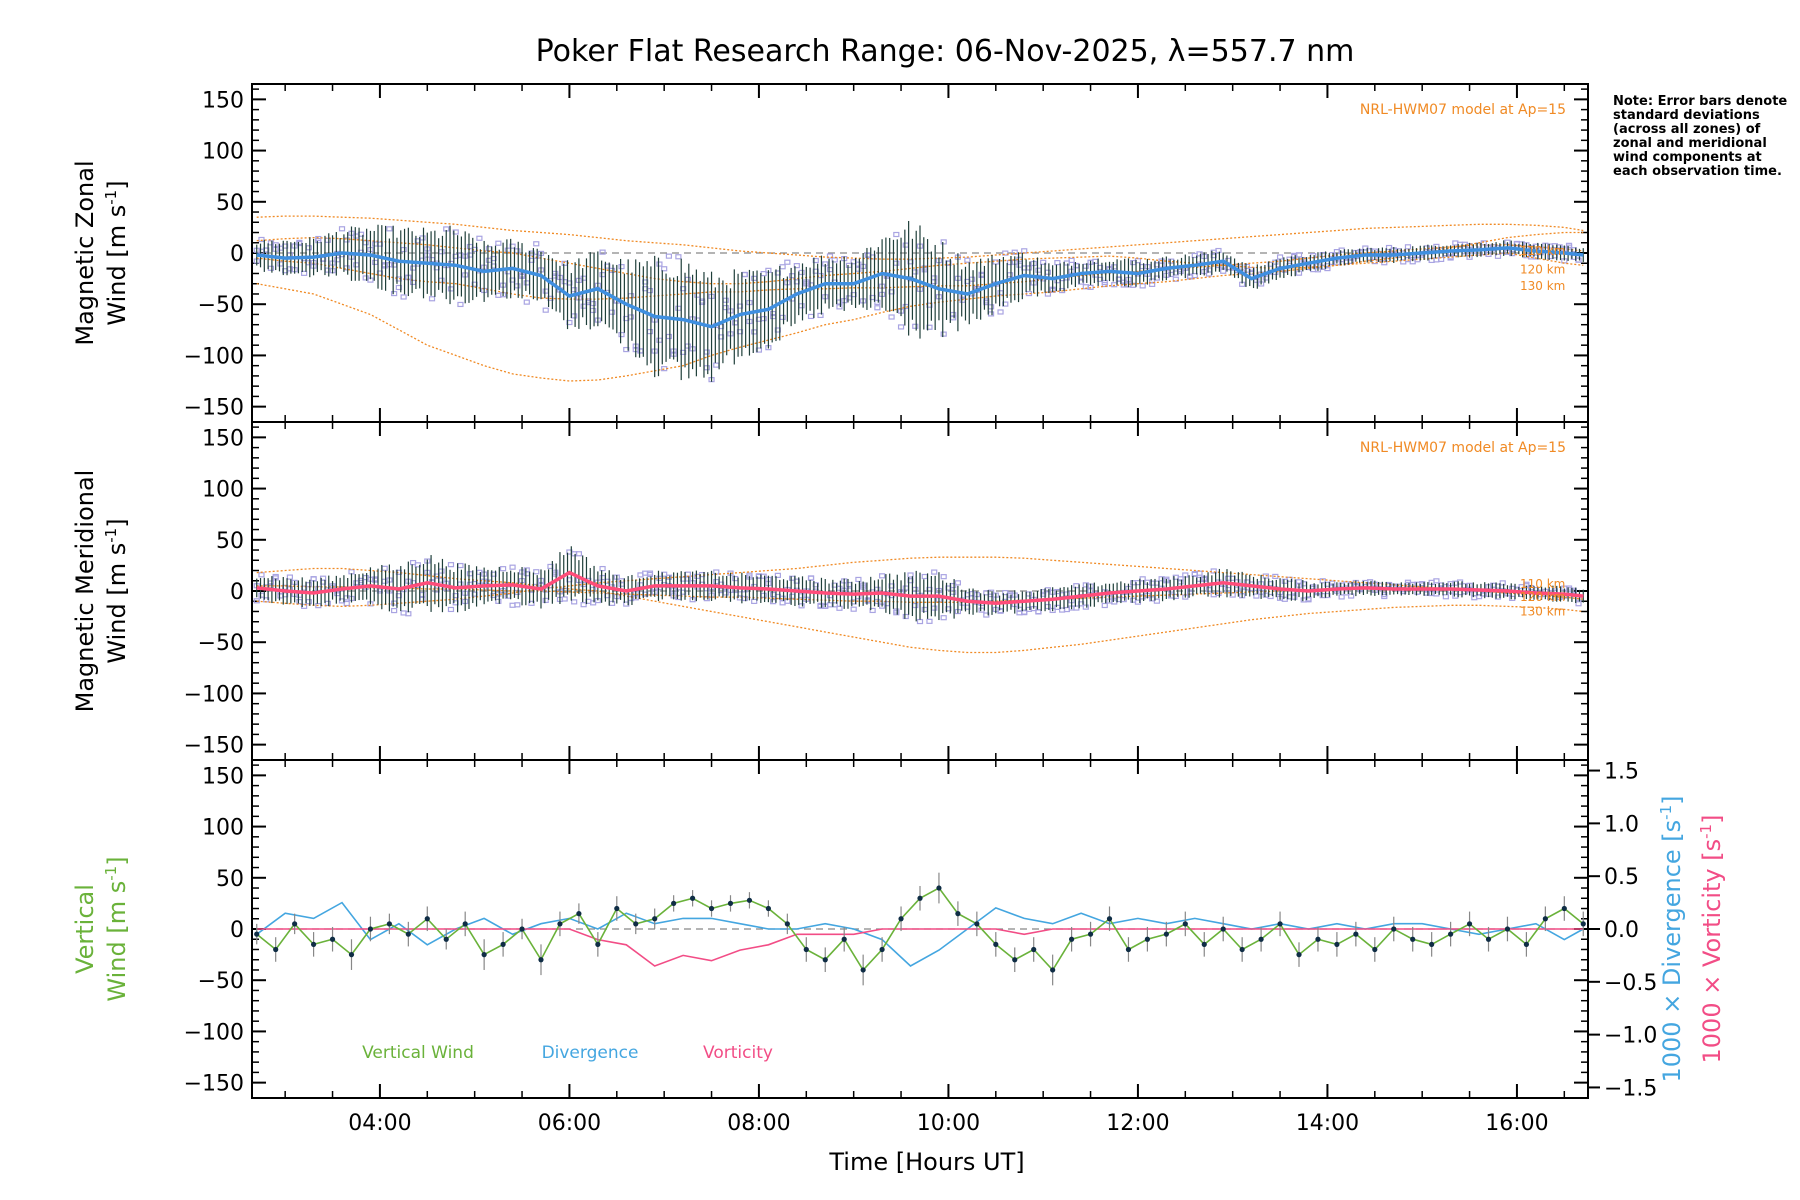 The width and height of the screenshot is (1800, 1200). Describe the element at coordinates (1712, 951) in the screenshot. I see `vorticity-axis-label-text: 1000 × Vorticity [s` at that location.